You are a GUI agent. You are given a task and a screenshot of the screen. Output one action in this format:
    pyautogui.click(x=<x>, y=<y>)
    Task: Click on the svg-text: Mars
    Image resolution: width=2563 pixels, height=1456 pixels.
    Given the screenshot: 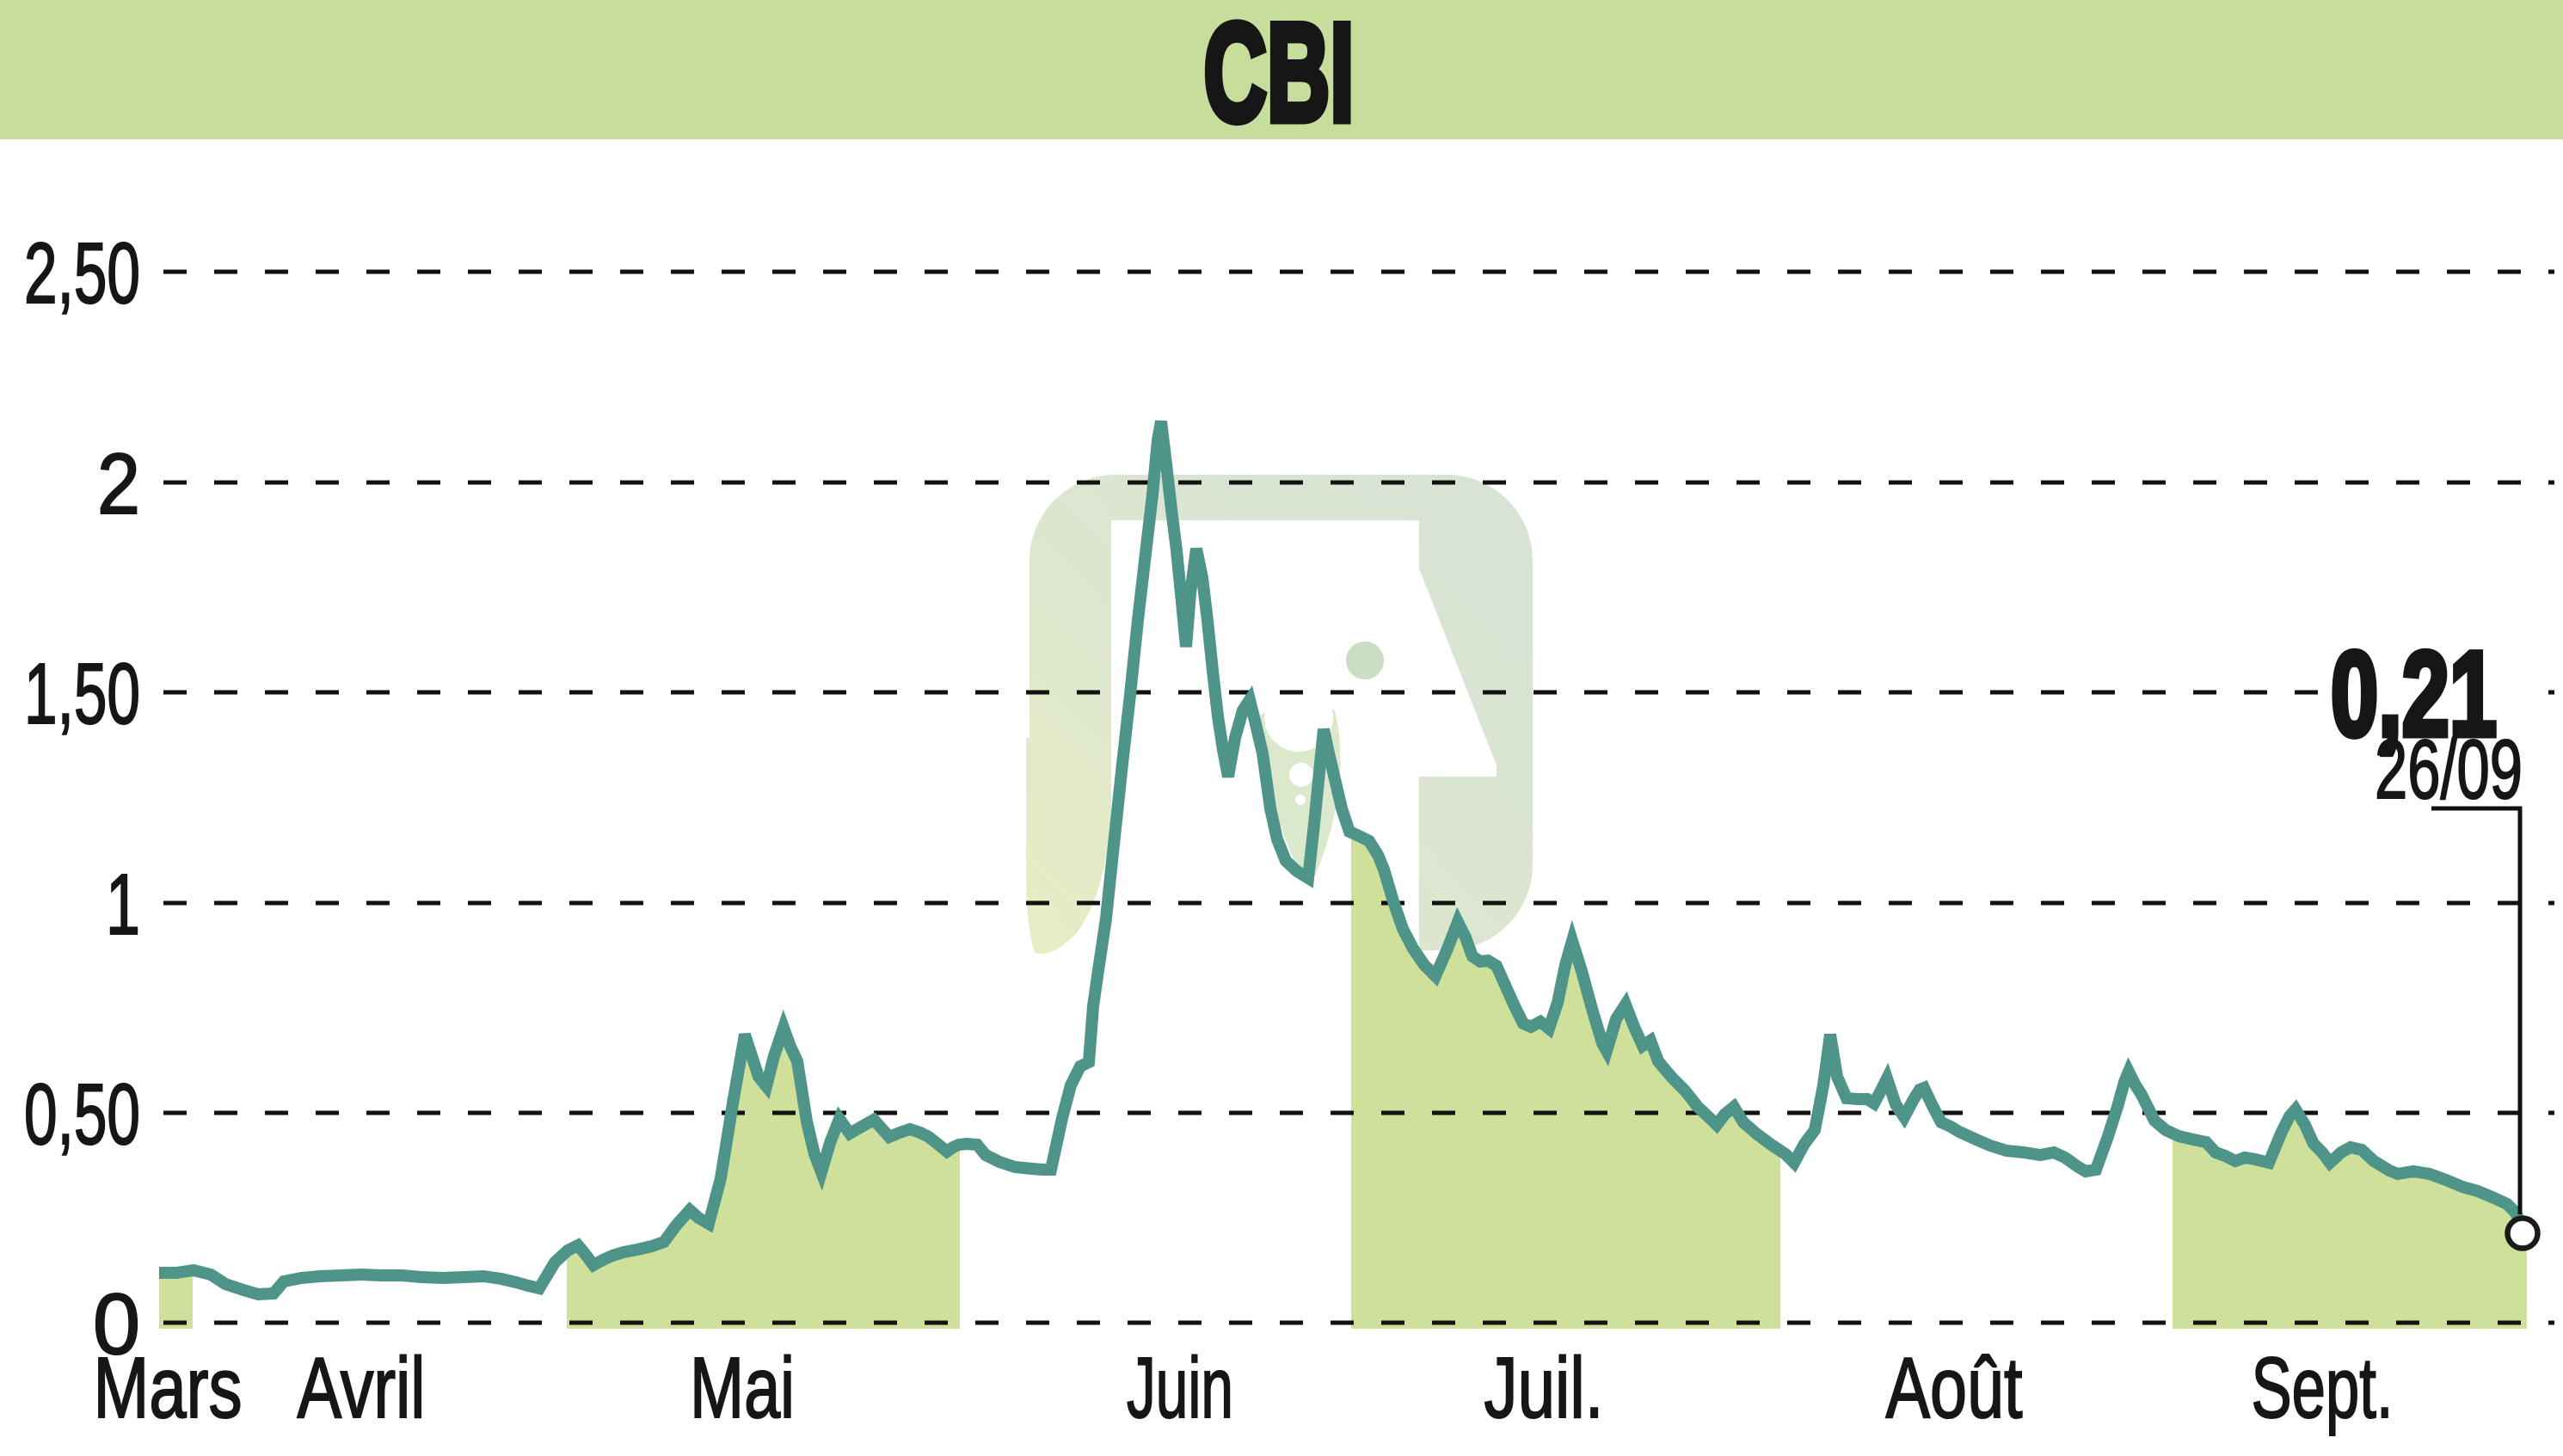 What is the action you would take?
    pyautogui.click(x=168, y=1388)
    